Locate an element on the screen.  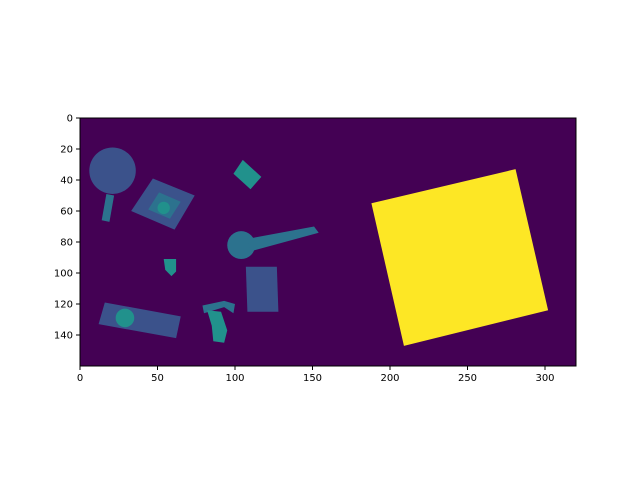
x-tick-label: 250 is located at coordinates (467, 378).